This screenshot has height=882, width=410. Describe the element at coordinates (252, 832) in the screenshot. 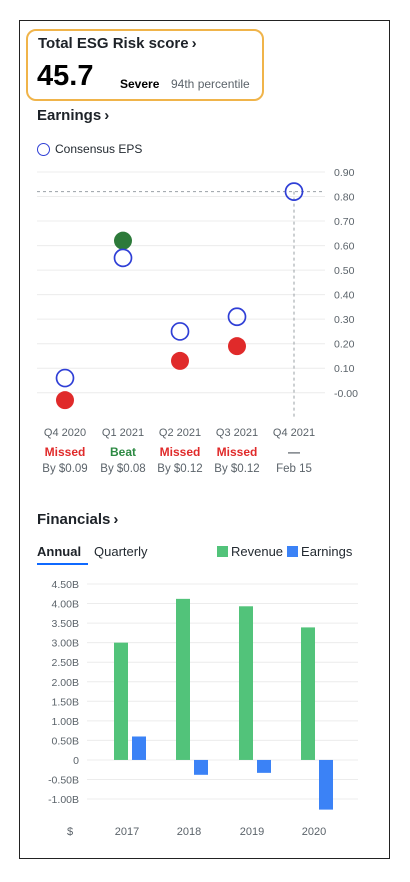

I see `x-tick-label: 2019` at that location.